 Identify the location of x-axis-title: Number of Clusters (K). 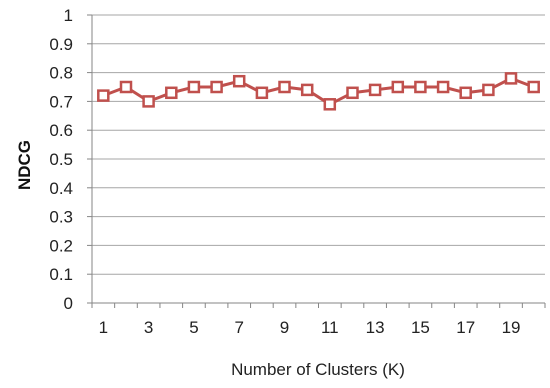
(318, 369).